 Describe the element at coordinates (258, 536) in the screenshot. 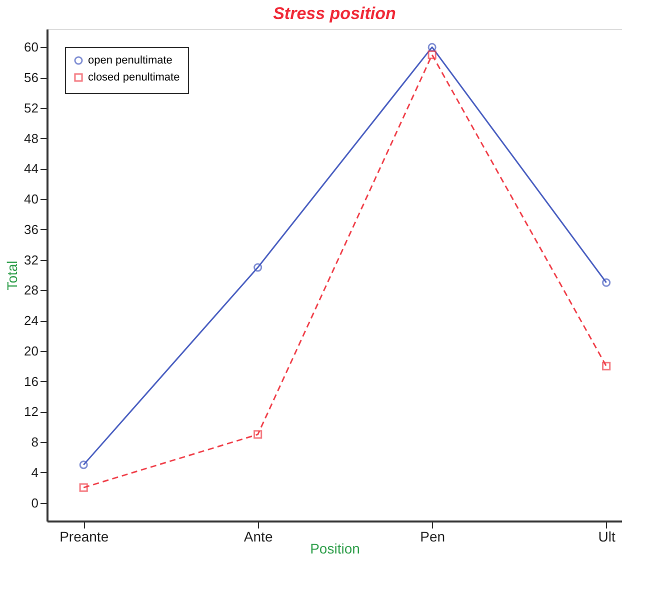

I see `x-tick-label: Ante` at that location.